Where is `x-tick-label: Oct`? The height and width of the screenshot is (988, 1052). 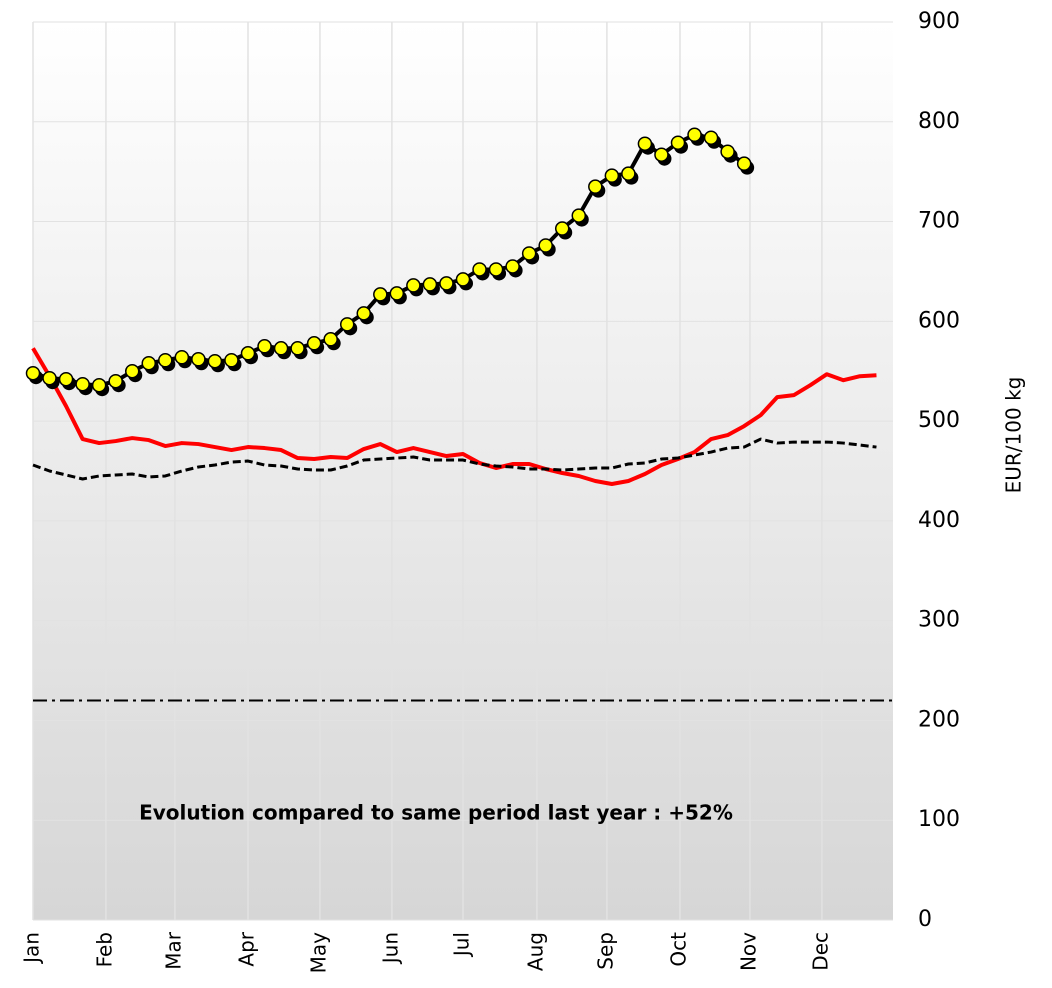
x-tick-label: Oct is located at coordinates (678, 949).